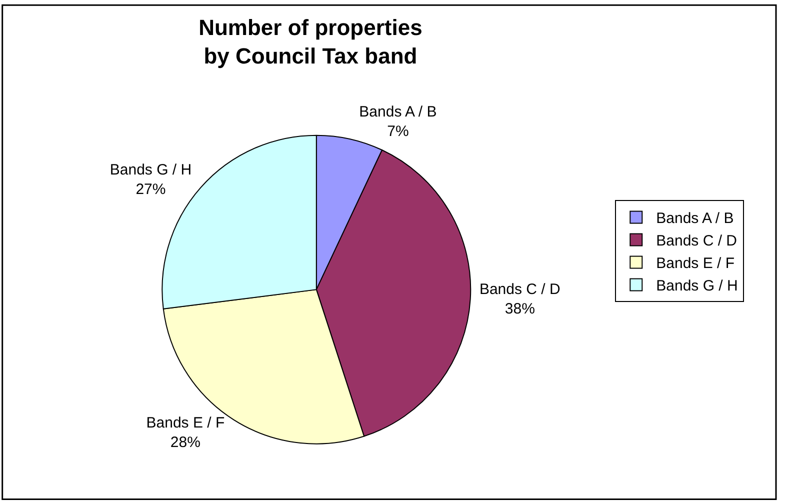 This screenshot has width=786, height=502. I want to click on slice-label: Bands C / D, so click(519, 289).